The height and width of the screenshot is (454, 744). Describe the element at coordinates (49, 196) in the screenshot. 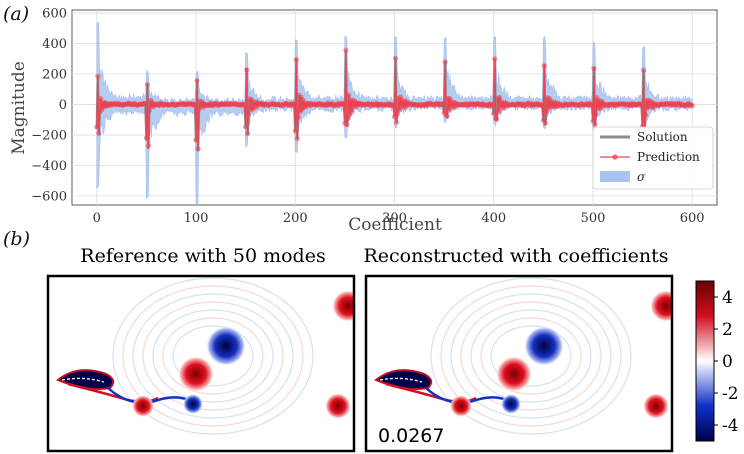

I see `y-tick-label: −600` at that location.